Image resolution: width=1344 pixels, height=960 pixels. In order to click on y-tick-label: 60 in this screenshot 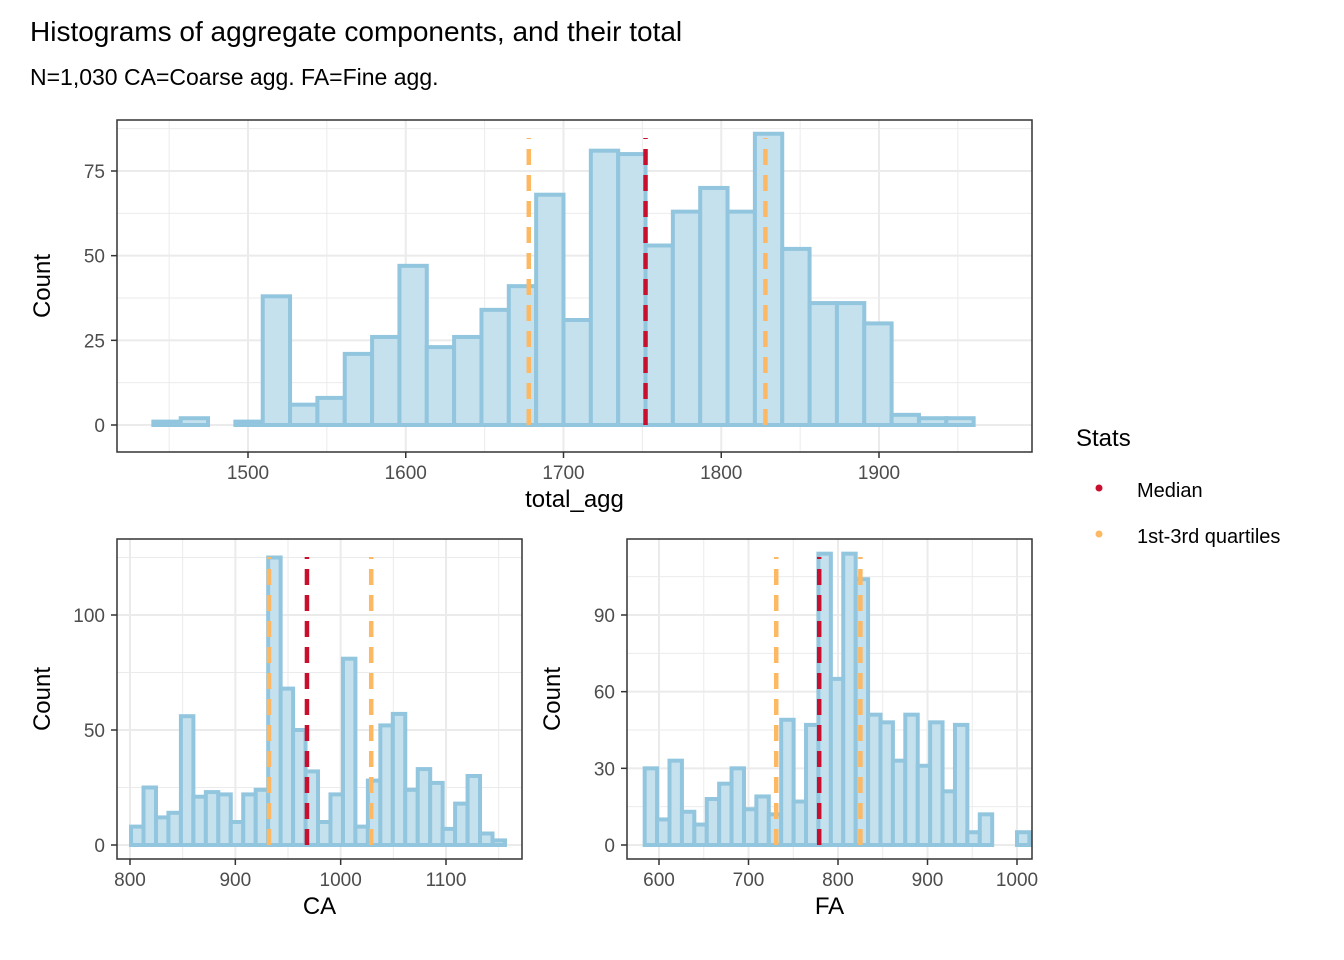, I will do `click(604, 693)`.